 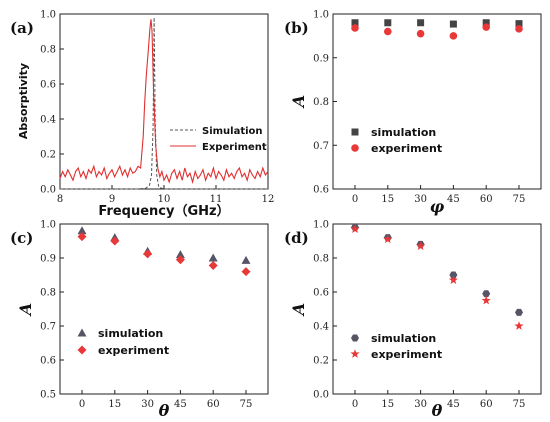 I want to click on panel-d-xtick-label: 30, so click(x=420, y=404).